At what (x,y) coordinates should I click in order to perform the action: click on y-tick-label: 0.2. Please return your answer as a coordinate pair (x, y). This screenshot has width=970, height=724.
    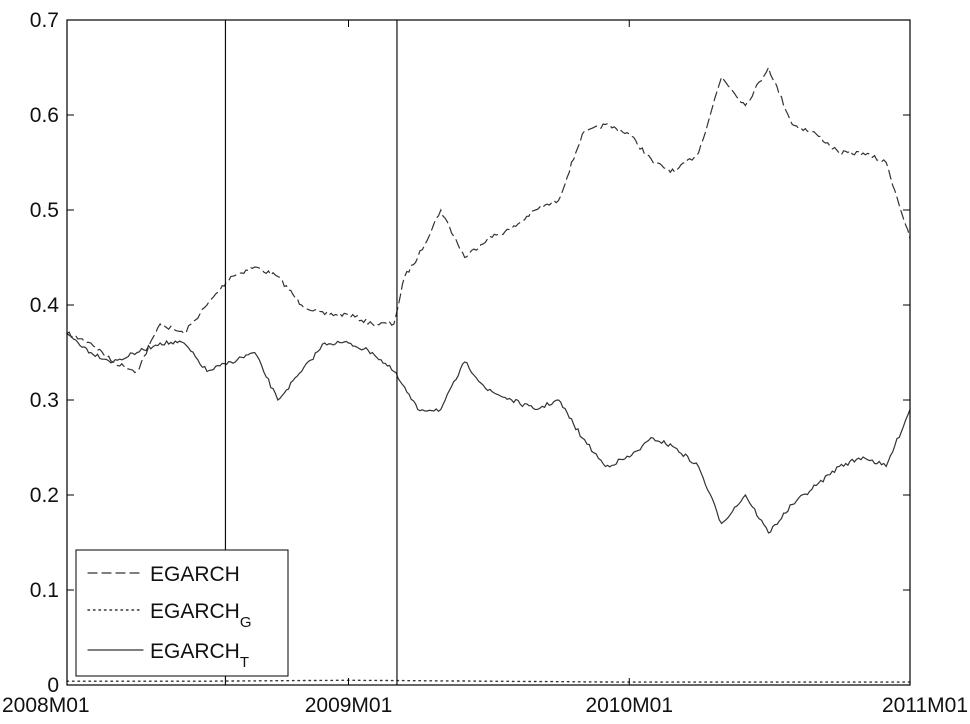
    Looking at the image, I should click on (44, 495).